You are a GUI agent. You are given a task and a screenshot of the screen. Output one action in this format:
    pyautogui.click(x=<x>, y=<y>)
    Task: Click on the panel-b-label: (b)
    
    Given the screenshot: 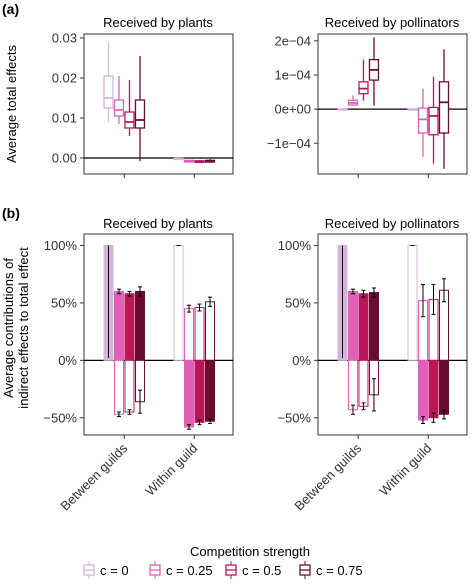 What is the action you would take?
    pyautogui.click(x=11, y=213)
    